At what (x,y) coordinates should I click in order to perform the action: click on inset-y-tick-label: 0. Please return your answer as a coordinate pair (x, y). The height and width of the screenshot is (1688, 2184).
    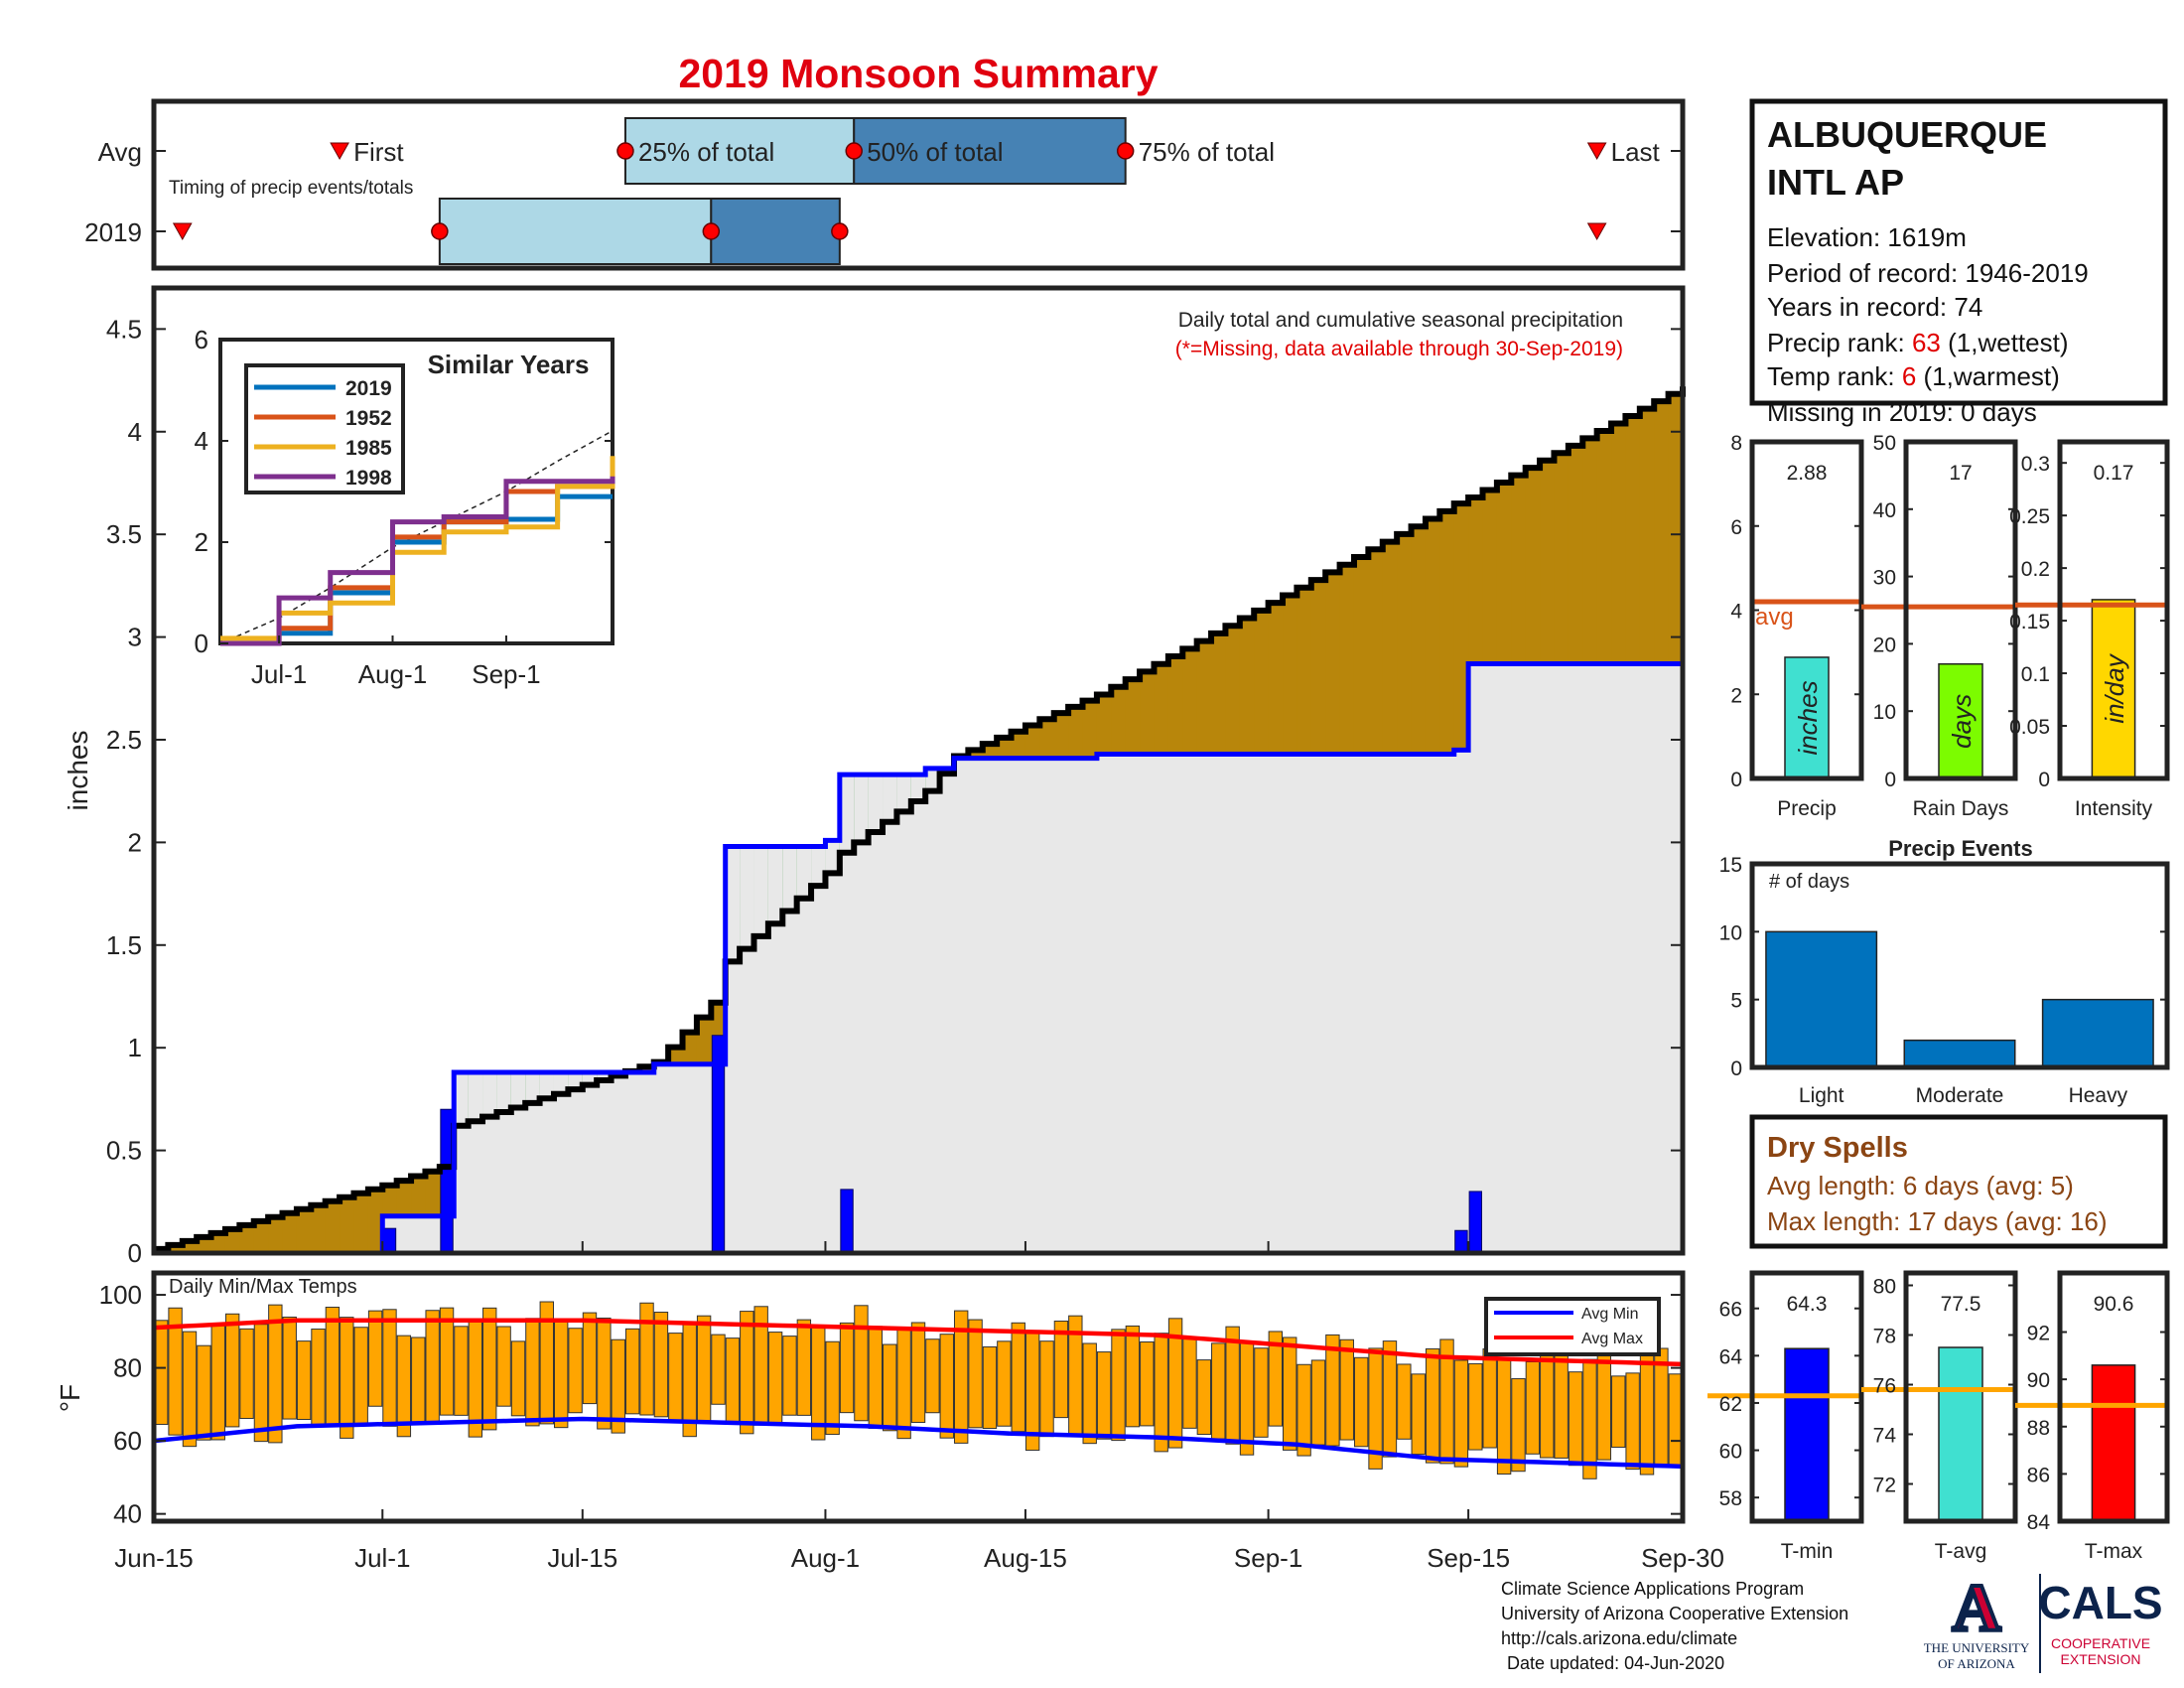
    Looking at the image, I should click on (201, 643).